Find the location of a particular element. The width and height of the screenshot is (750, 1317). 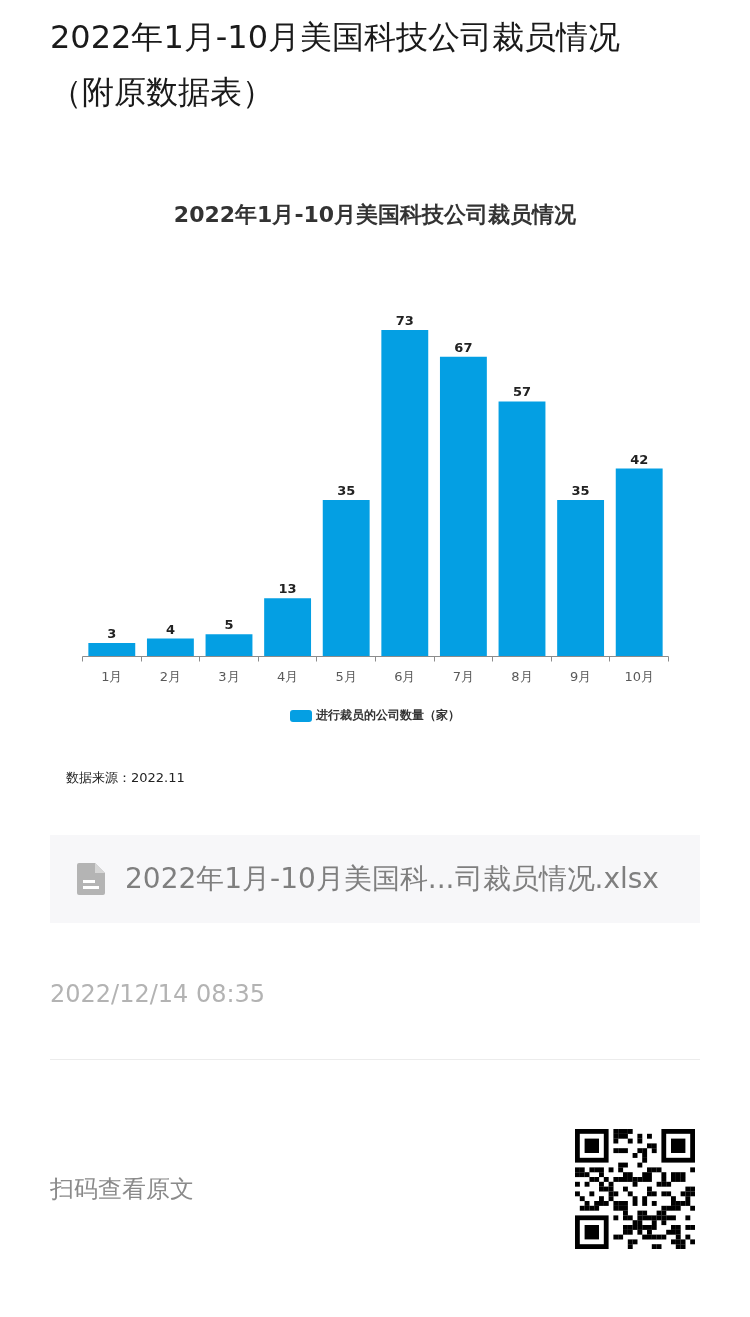

x-tick-label: 7月 is located at coordinates (463, 676).